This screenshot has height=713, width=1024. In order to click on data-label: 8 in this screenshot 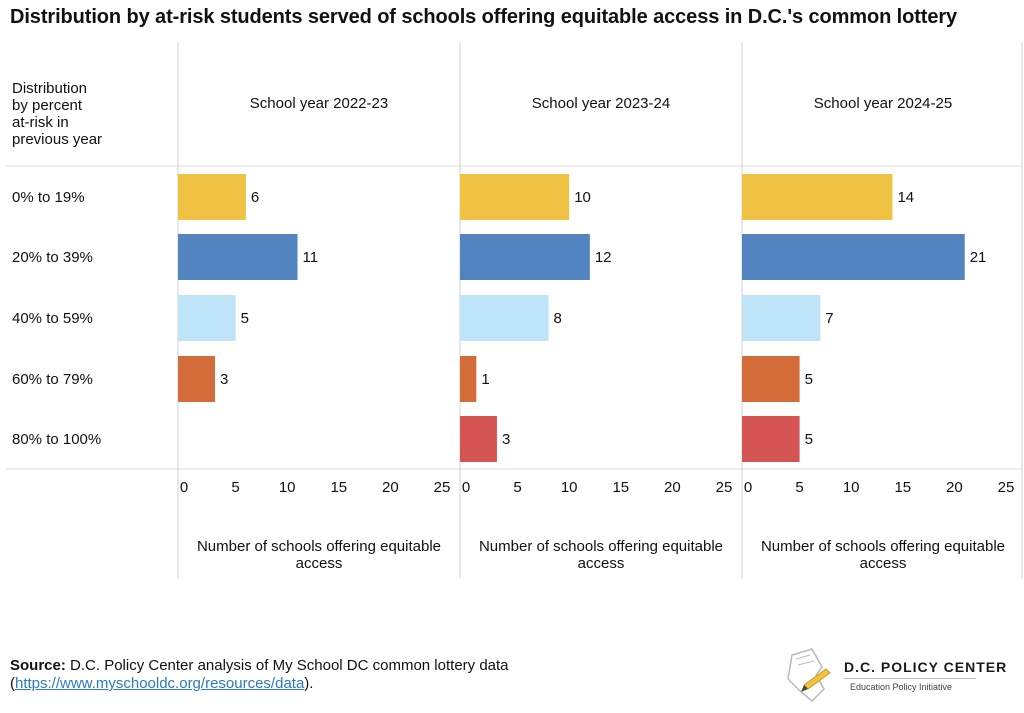, I will do `click(558, 318)`.